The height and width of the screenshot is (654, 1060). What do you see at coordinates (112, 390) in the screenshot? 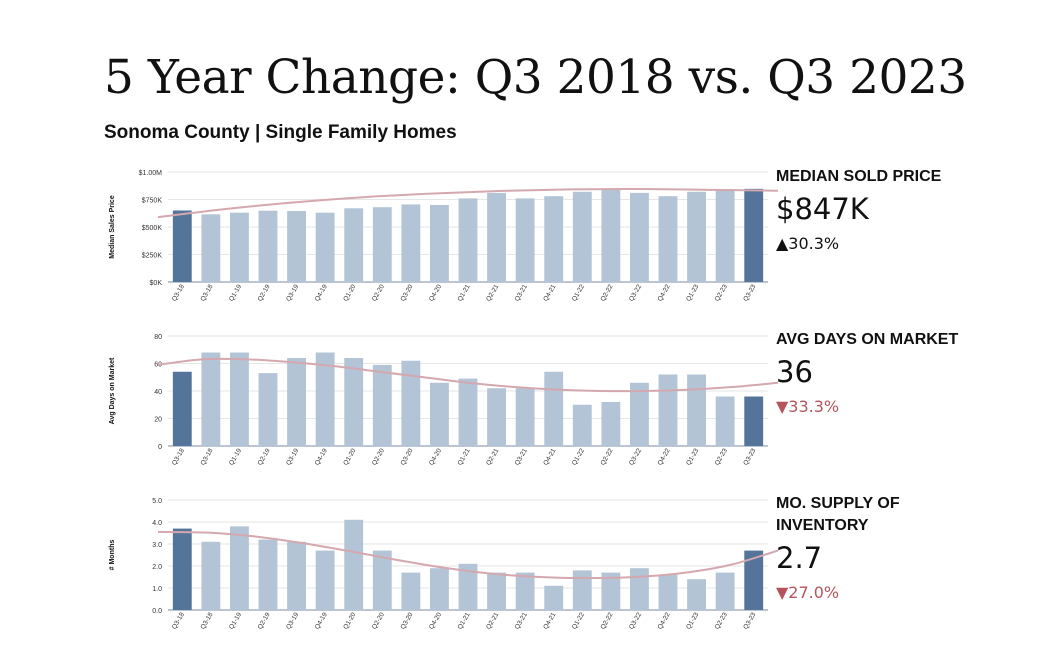
I see `y-axis-title: Avg Days on Market` at bounding box center [112, 390].